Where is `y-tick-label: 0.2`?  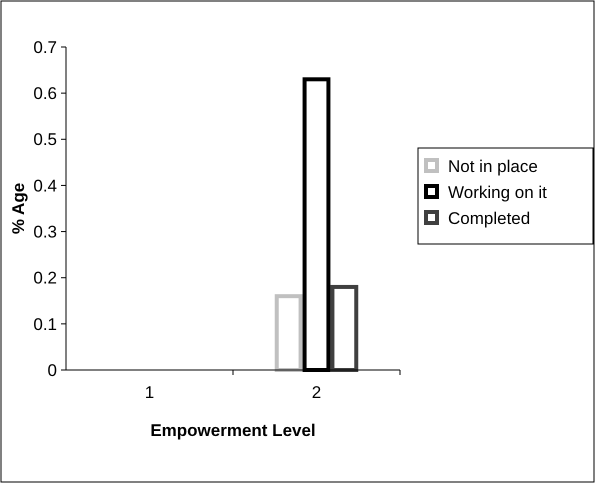 y-tick-label: 0.2 is located at coordinates (45, 278).